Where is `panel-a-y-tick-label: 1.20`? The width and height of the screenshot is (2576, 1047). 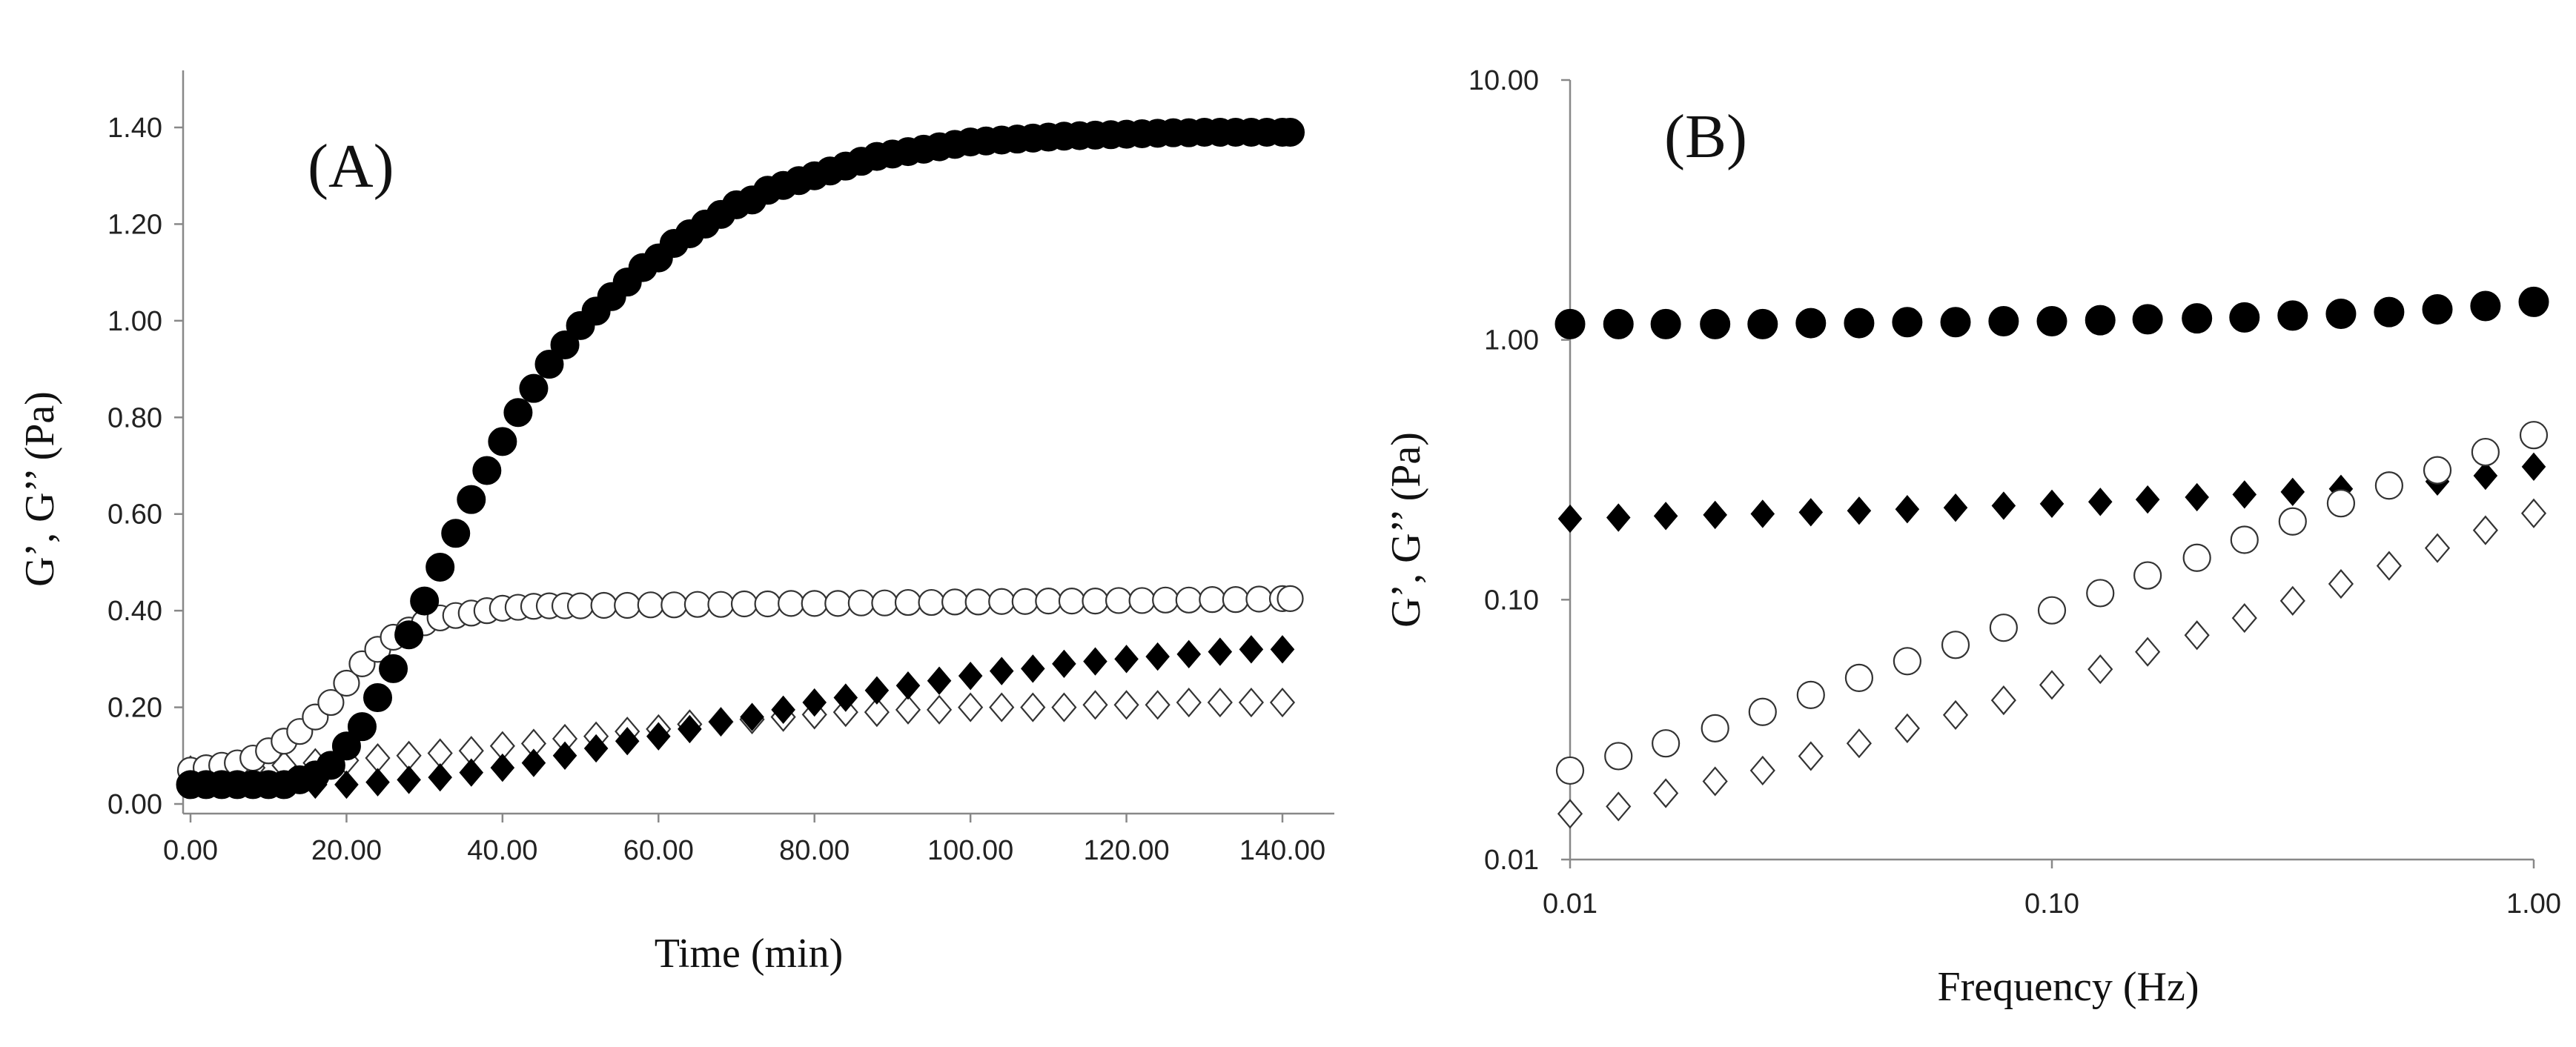 panel-a-y-tick-label: 1.20 is located at coordinates (134, 224).